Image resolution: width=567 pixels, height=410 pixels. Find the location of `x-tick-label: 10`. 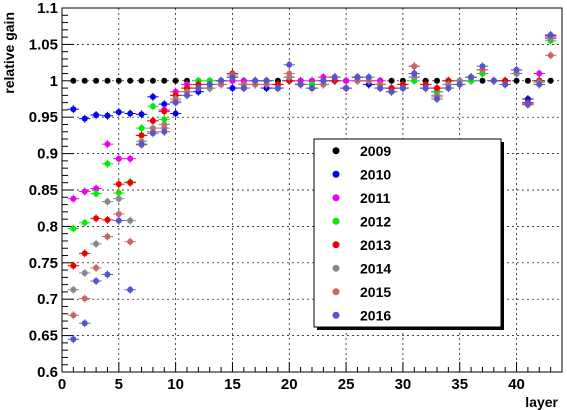

x-tick-label: 10 is located at coordinates (175, 384).